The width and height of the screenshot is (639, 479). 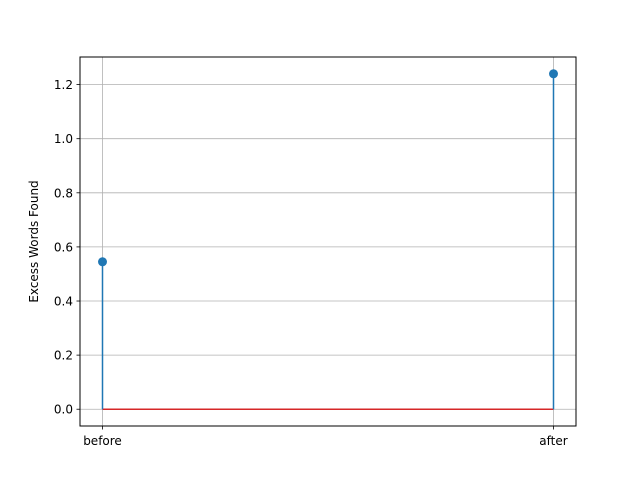 I want to click on y-tick-label: 0.4, so click(x=63, y=302).